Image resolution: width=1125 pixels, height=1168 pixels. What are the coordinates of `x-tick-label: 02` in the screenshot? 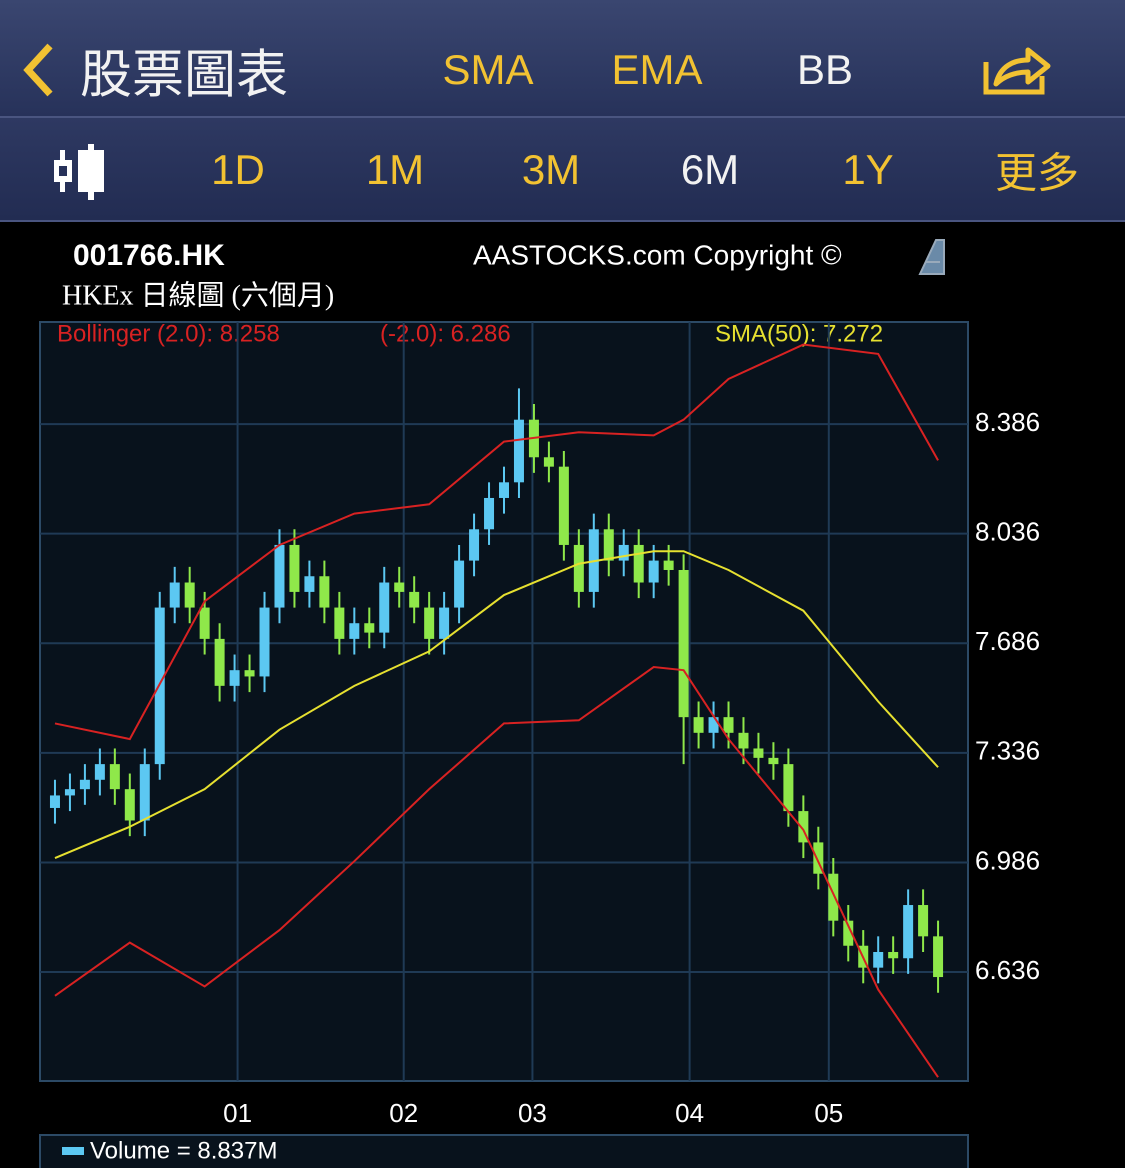 It's located at (403, 1113).